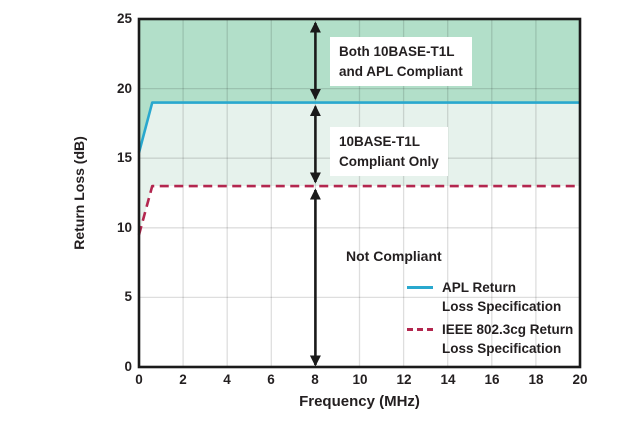  What do you see at coordinates (448, 379) in the screenshot?
I see `x-tick-14: 14` at bounding box center [448, 379].